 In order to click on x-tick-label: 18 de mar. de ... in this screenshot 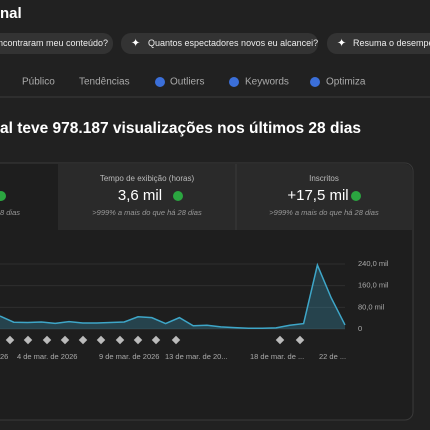, I will do `click(277, 356)`.